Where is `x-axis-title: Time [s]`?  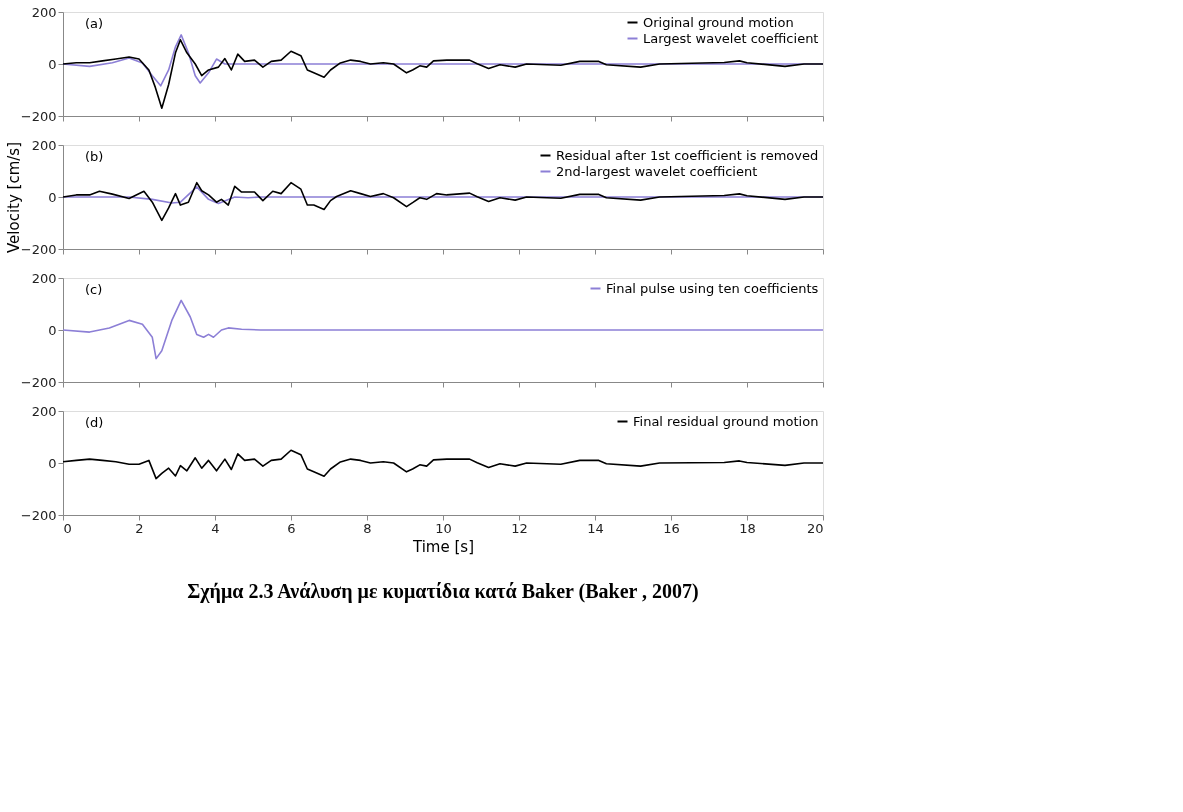 x-axis-title: Time [s] is located at coordinates (443, 546).